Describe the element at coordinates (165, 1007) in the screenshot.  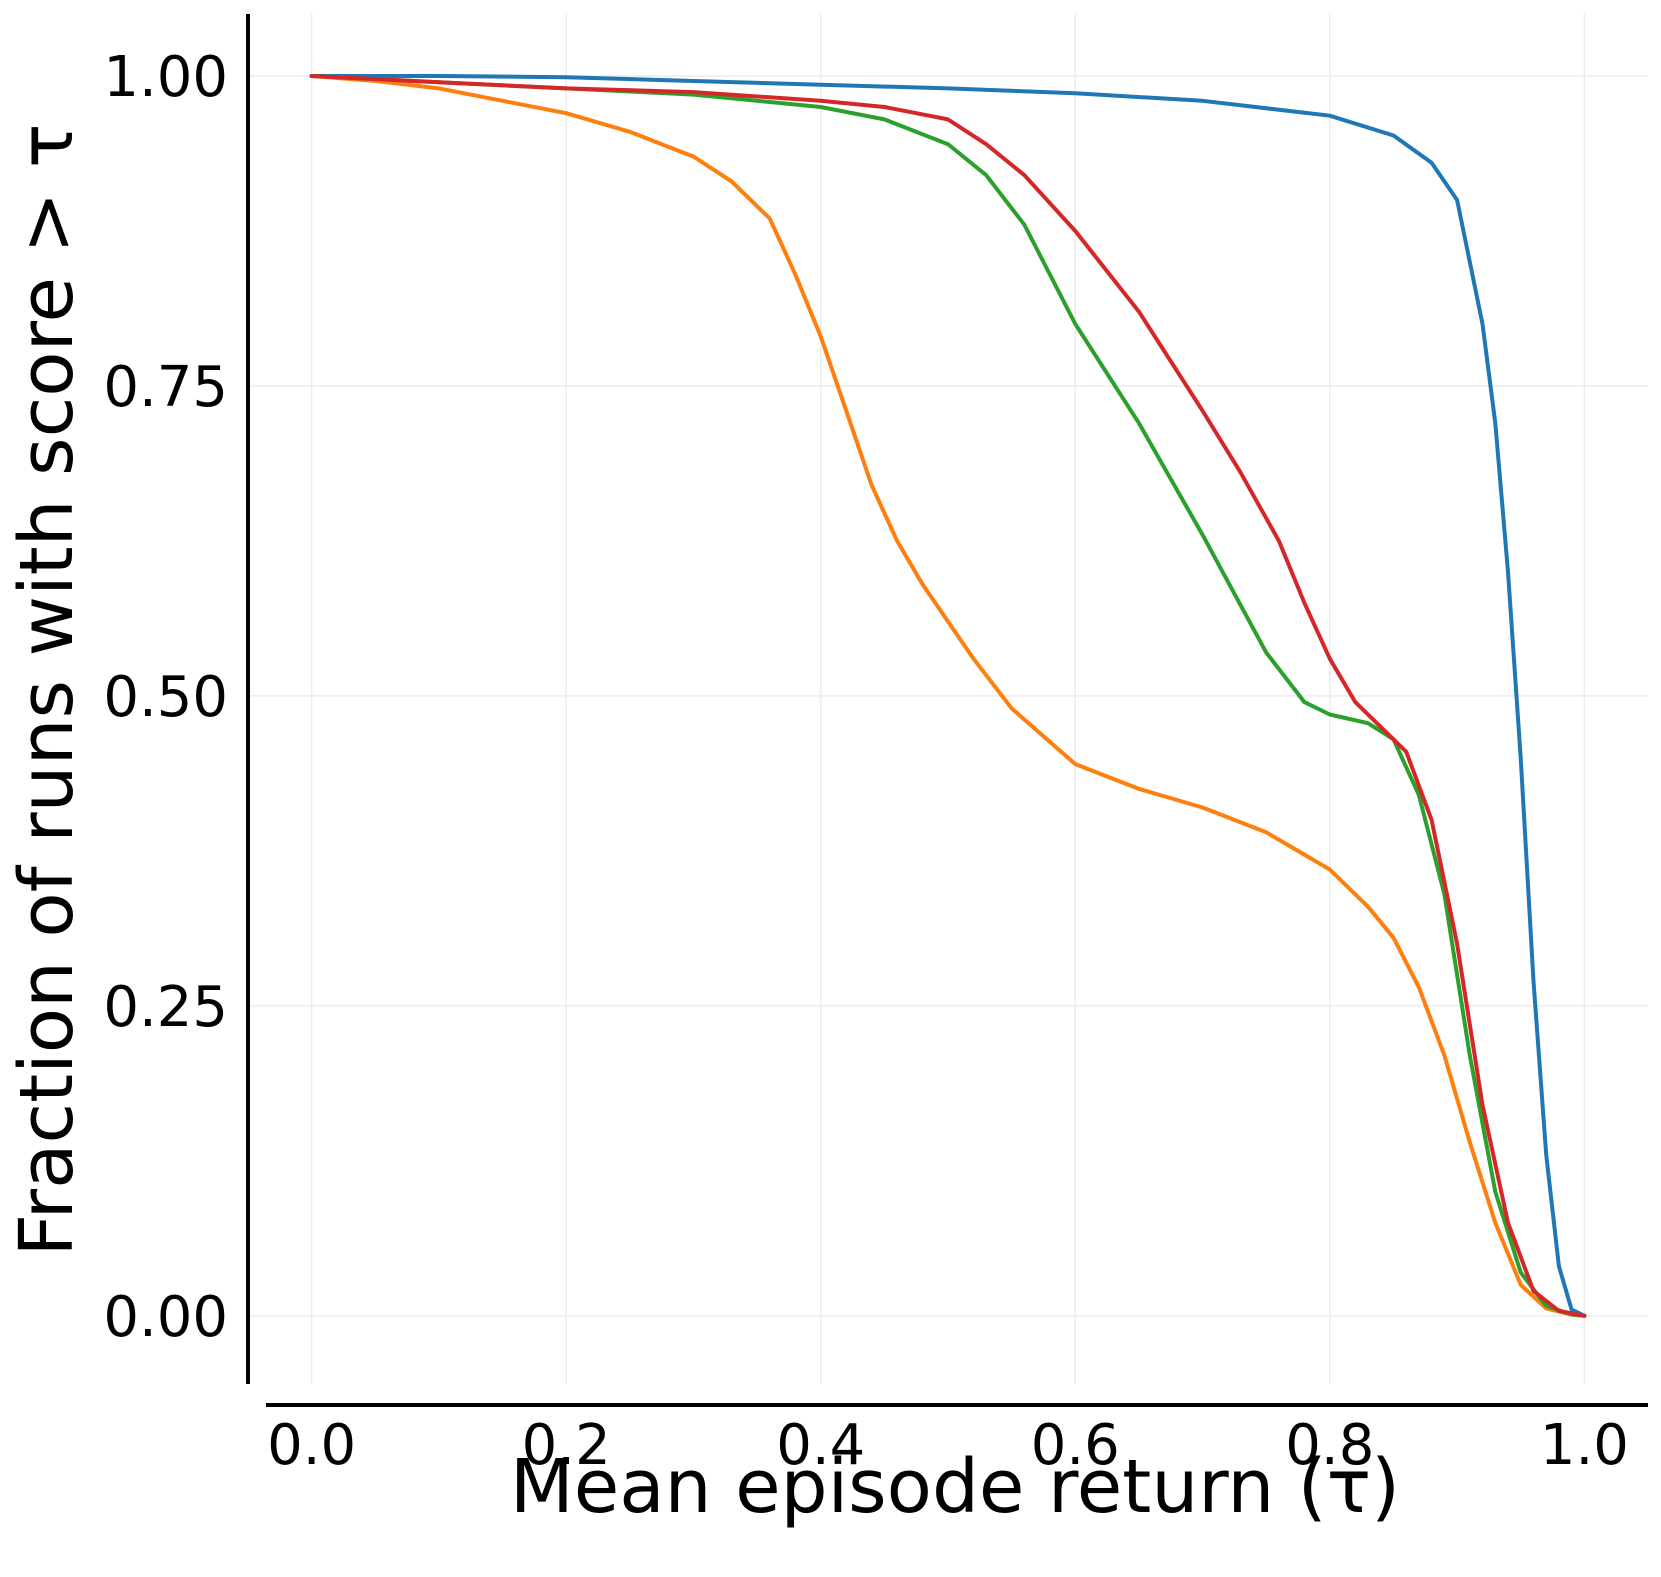
I see `y-tick-label: 0.25` at that location.